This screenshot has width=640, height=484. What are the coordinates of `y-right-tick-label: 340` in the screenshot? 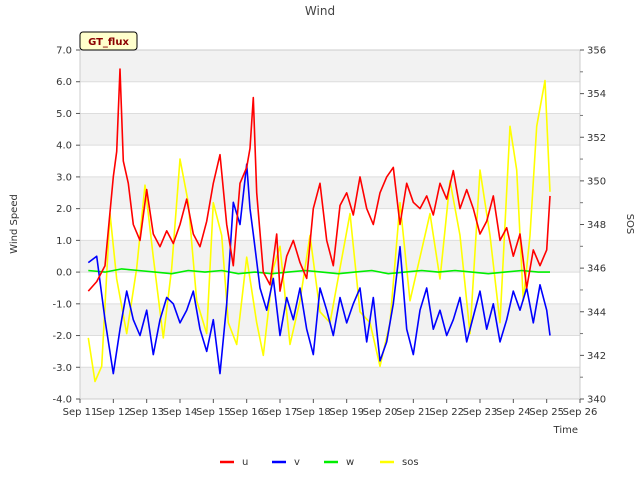 It's located at (596, 400).